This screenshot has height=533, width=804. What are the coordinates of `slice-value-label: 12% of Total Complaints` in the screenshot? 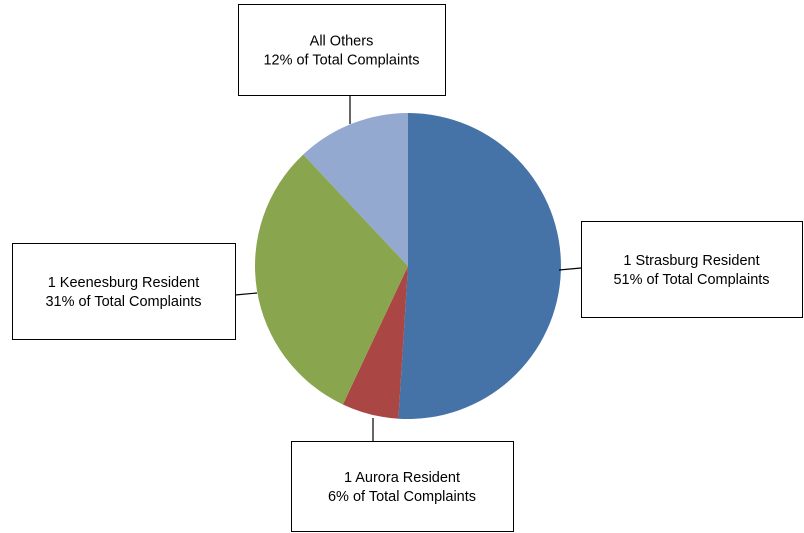 It's located at (341, 61).